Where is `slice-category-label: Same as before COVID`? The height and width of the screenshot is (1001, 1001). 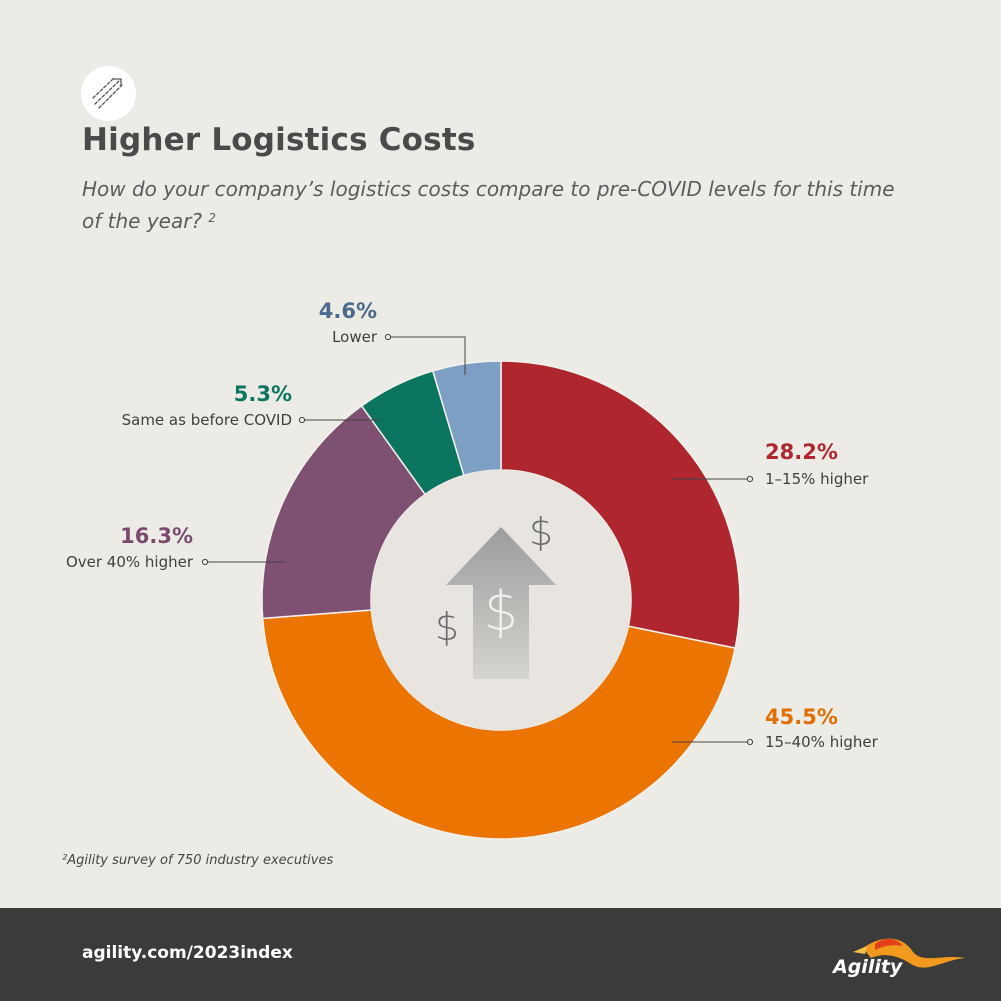
slice-category-label: Same as before COVID is located at coordinates (207, 420).